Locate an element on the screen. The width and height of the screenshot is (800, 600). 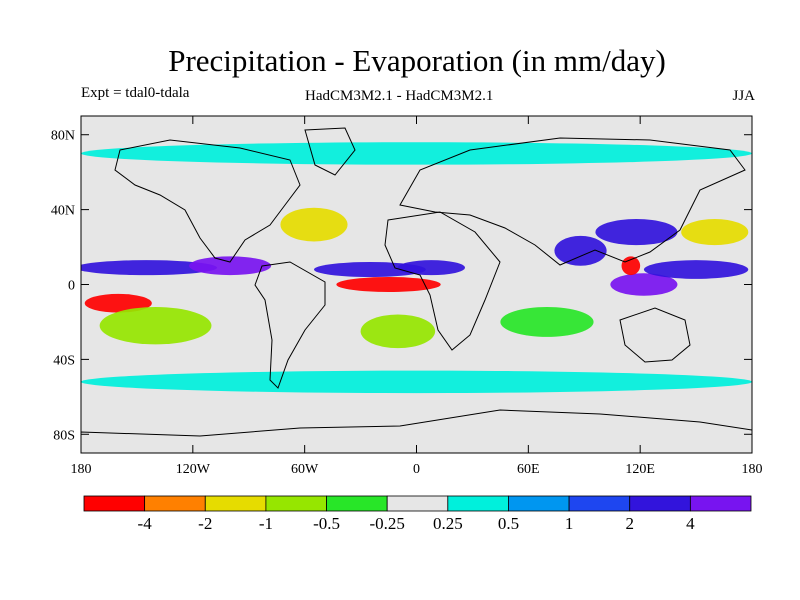
x-tick-label: 60E is located at coordinates (528, 469).